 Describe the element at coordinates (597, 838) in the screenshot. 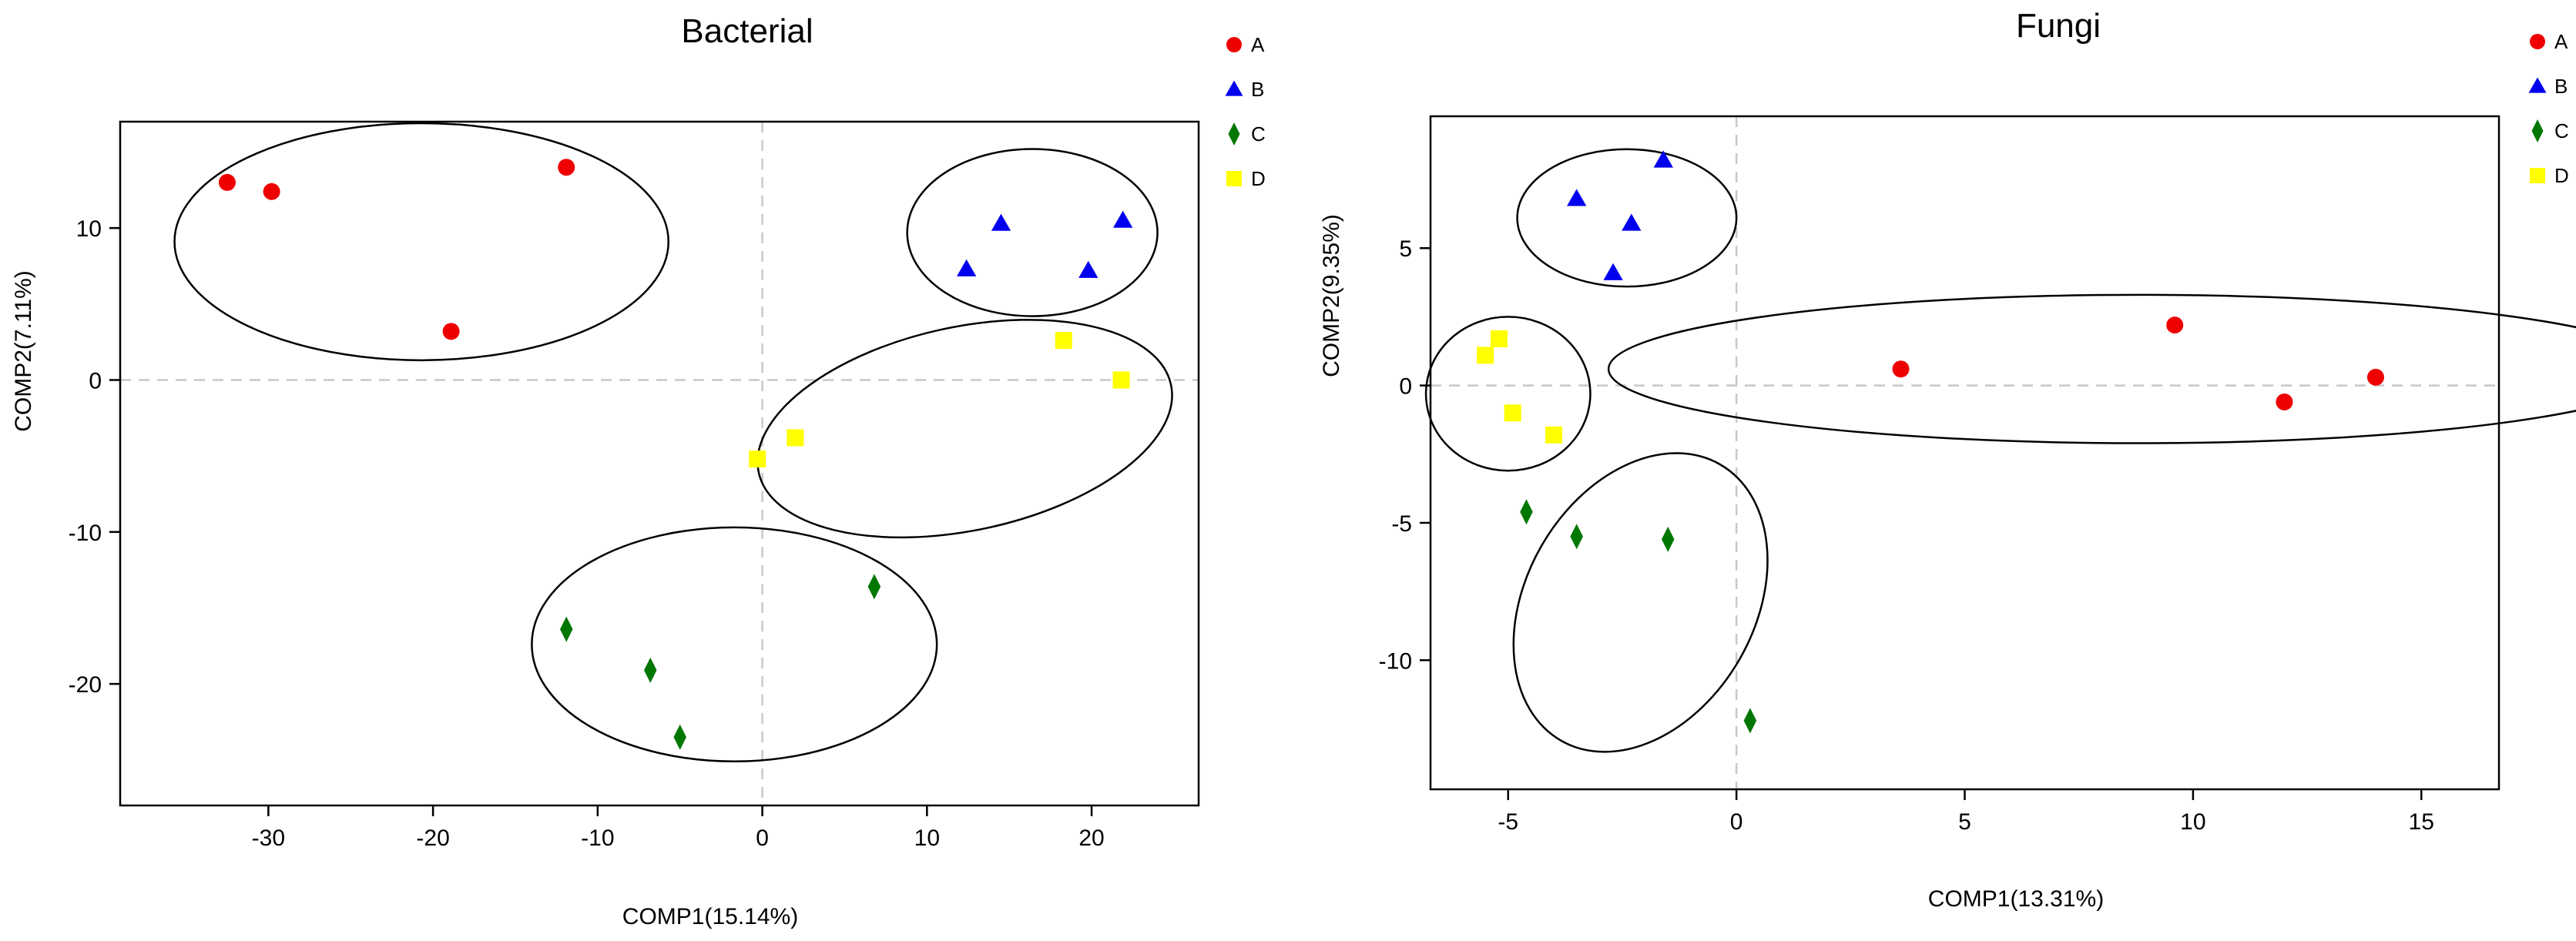

I see `x-tick-label: -10` at that location.